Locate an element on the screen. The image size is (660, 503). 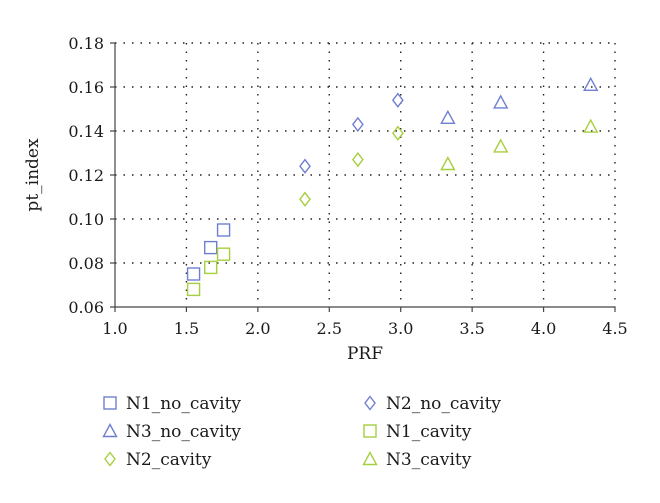
legend-item: N3_no_cavity is located at coordinates (171, 432).